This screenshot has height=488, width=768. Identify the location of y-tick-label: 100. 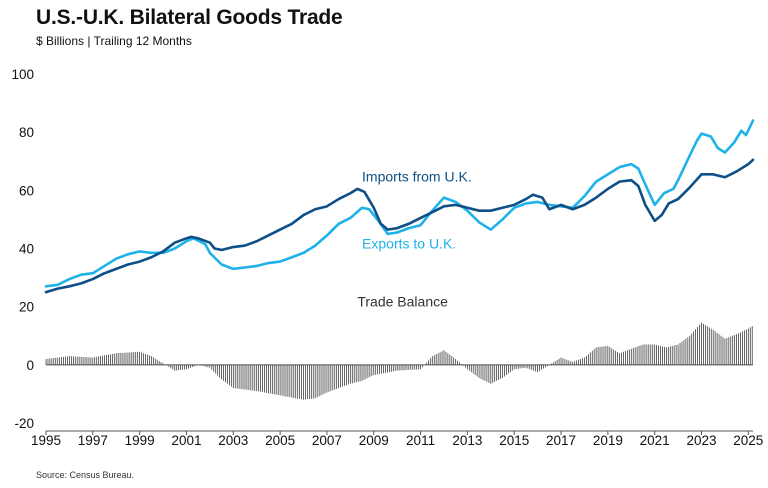
(22, 74).